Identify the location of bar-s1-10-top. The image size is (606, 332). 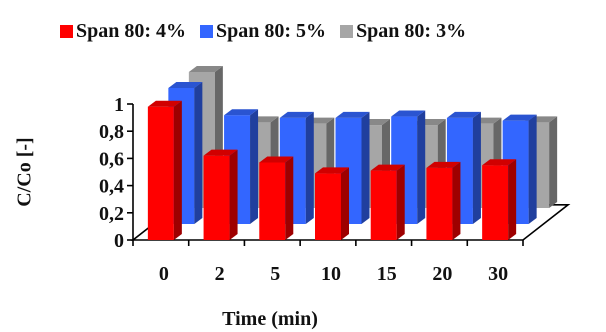
(332, 170).